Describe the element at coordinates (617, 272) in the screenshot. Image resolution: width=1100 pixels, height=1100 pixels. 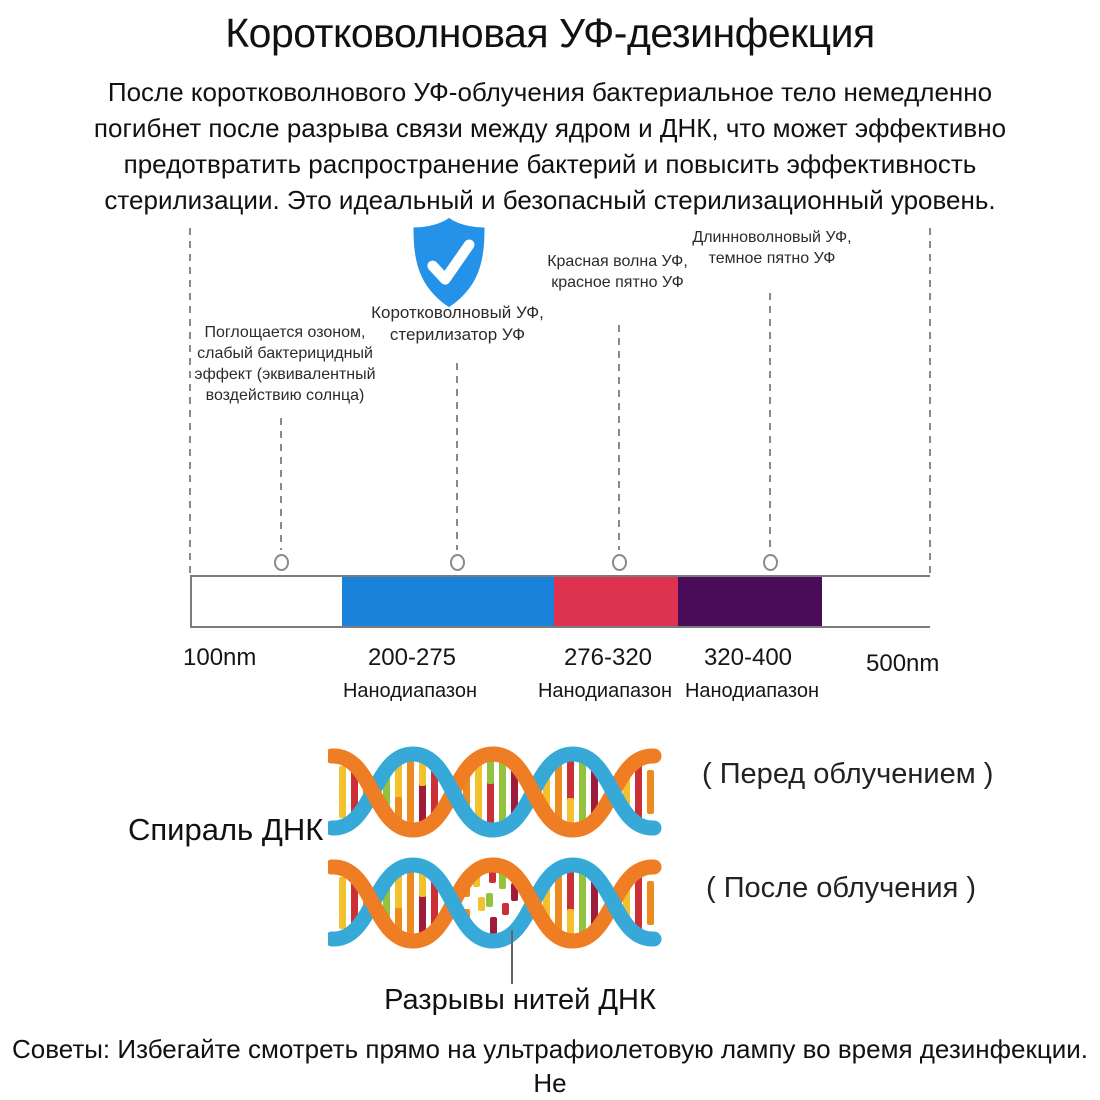
I see `annotation-red-wave-uv: Красная волна УФ, красное пятно УФ` at that location.